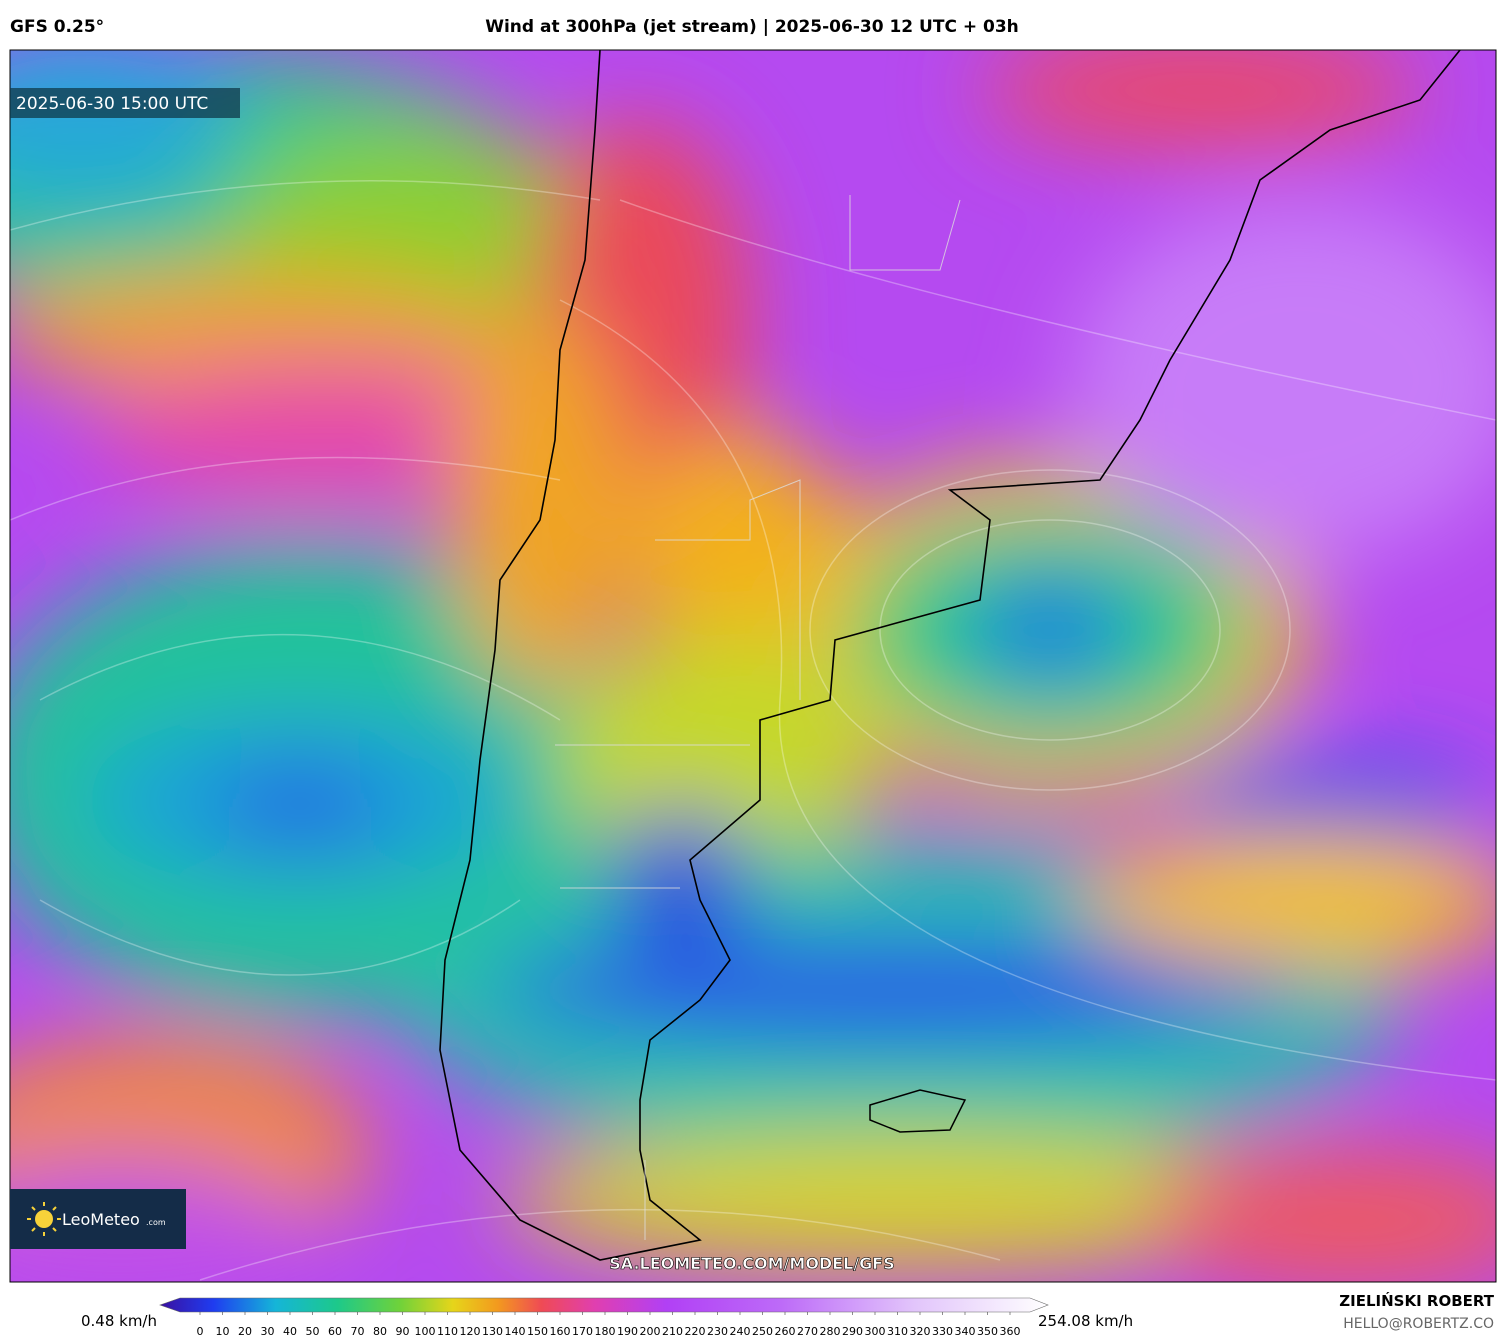 Image resolution: width=1505 pixels, height=1339 pixels. Describe the element at coordinates (1418, 1324) in the screenshot. I see `email: HELLO@ROBERTZ.CO` at that location.